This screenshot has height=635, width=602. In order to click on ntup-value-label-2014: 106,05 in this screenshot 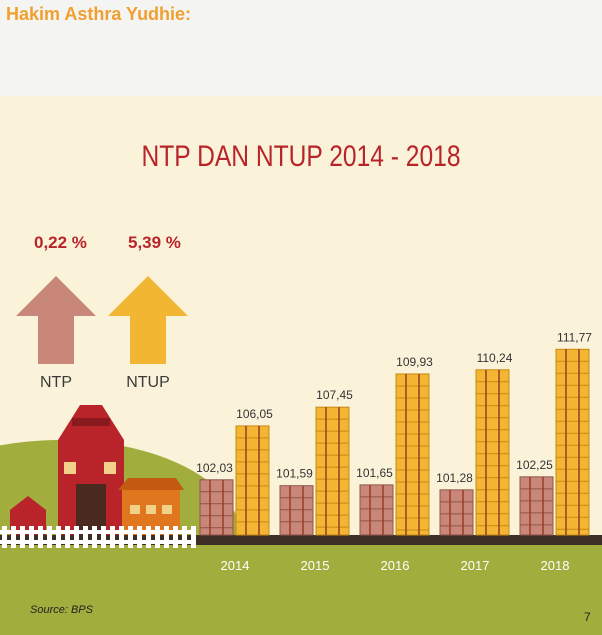, I will do `click(254, 414)`.